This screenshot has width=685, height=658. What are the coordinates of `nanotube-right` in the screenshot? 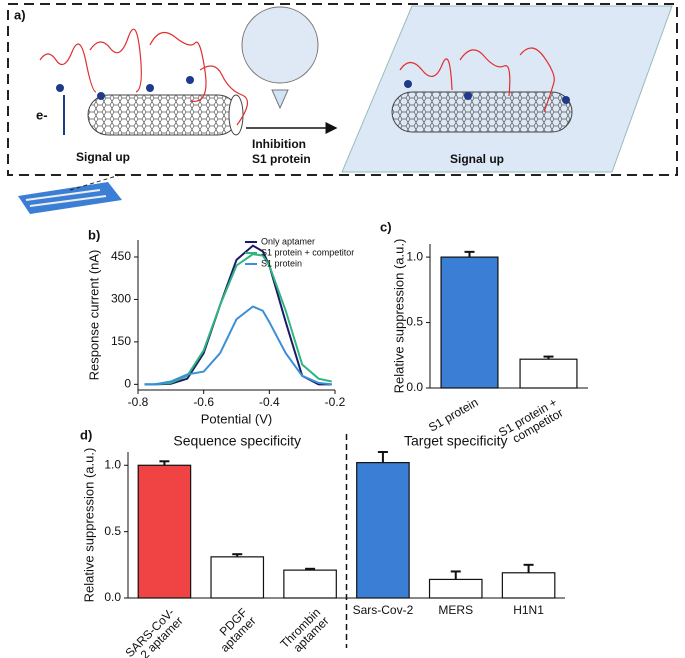 It's located at (482, 90).